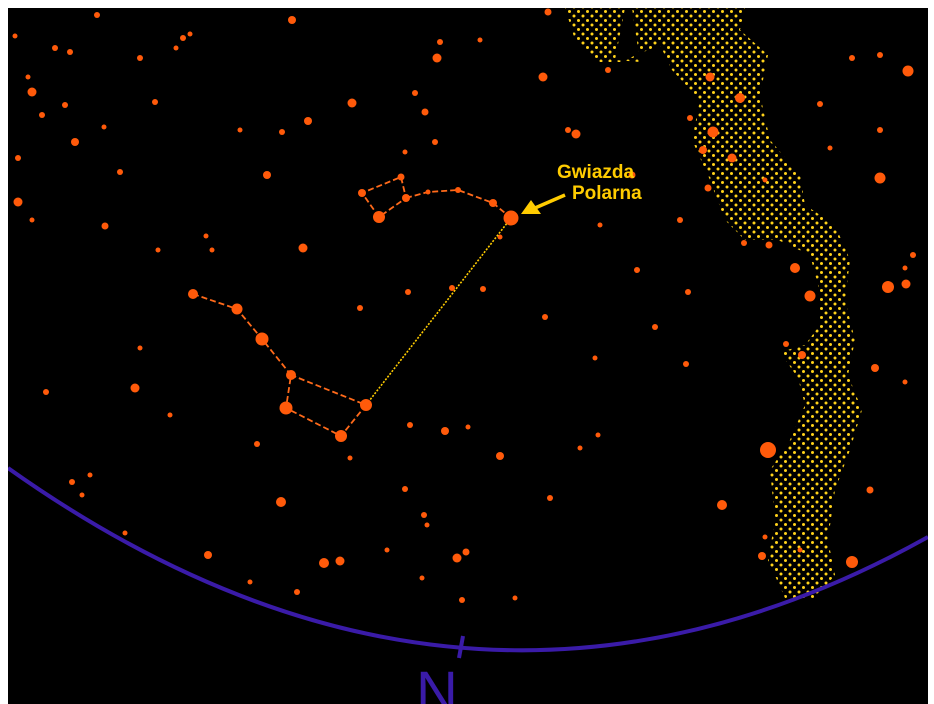 The width and height of the screenshot is (934, 704). Describe the element at coordinates (607, 193) in the screenshot. I see `polaris-label-line2: Polarna` at that location.